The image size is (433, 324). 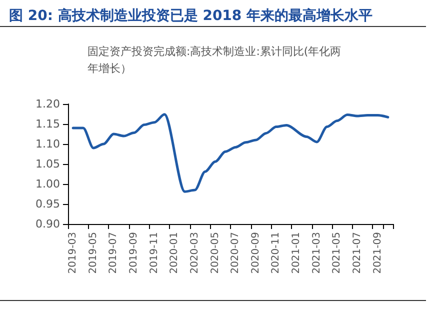 I want to click on x-tick-label: 2021-09, so click(x=378, y=253).